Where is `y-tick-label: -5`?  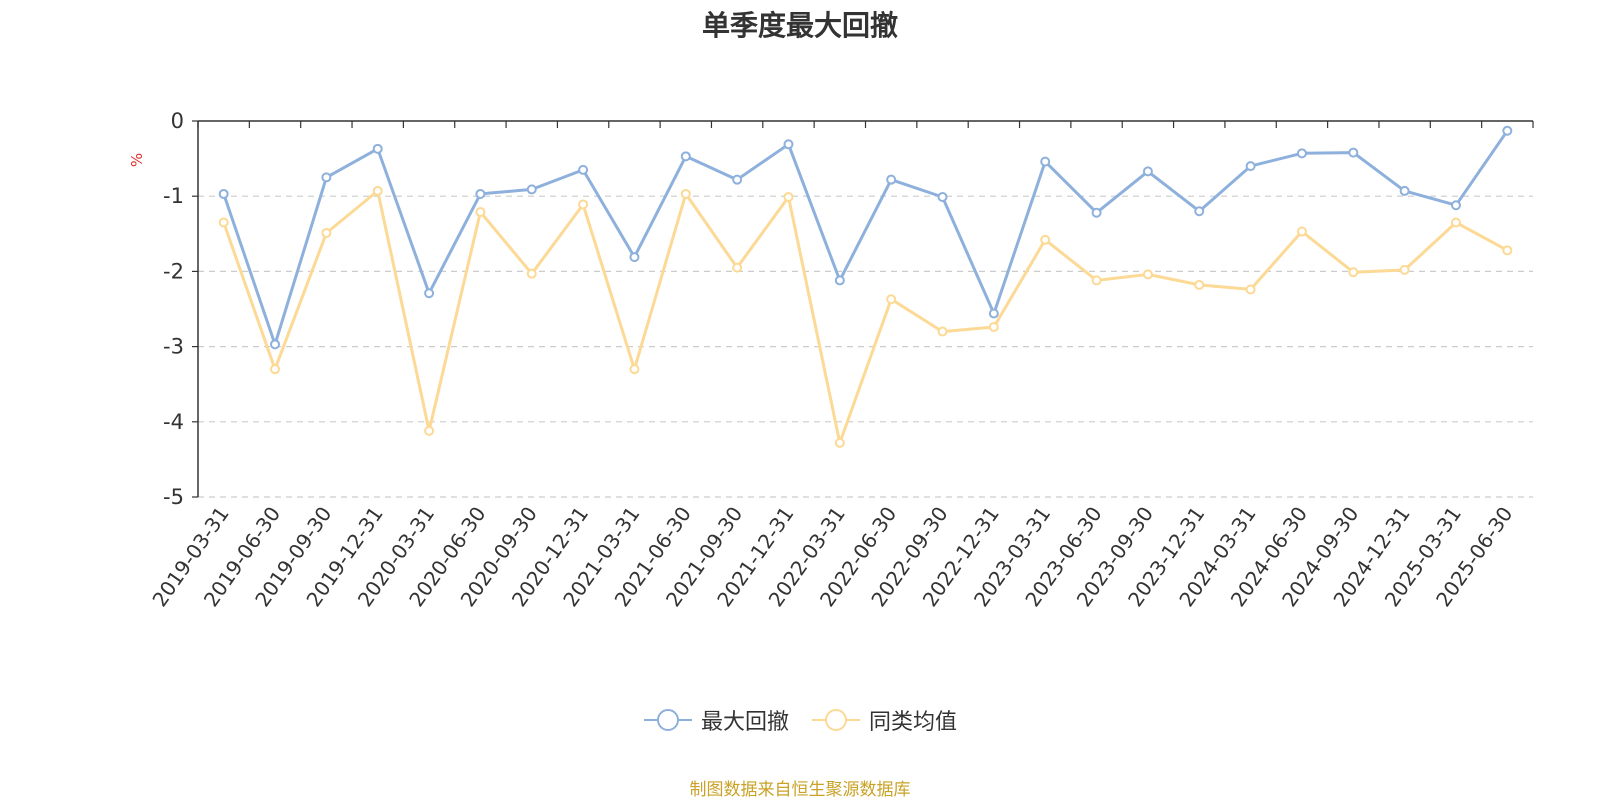 y-tick-label: -5 is located at coordinates (173, 497).